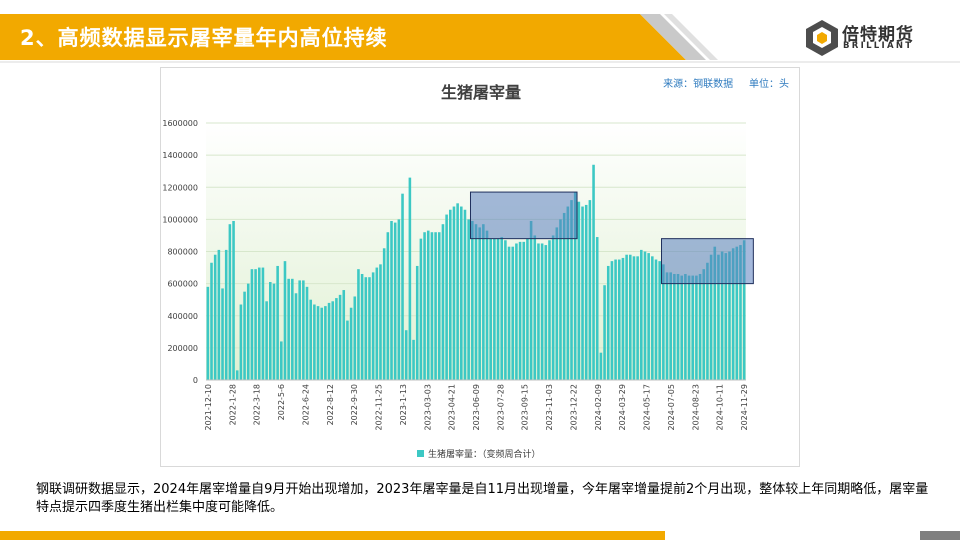 Image resolution: width=960 pixels, height=540 pixels. I want to click on y-tick-label: 1400000, so click(180, 155).